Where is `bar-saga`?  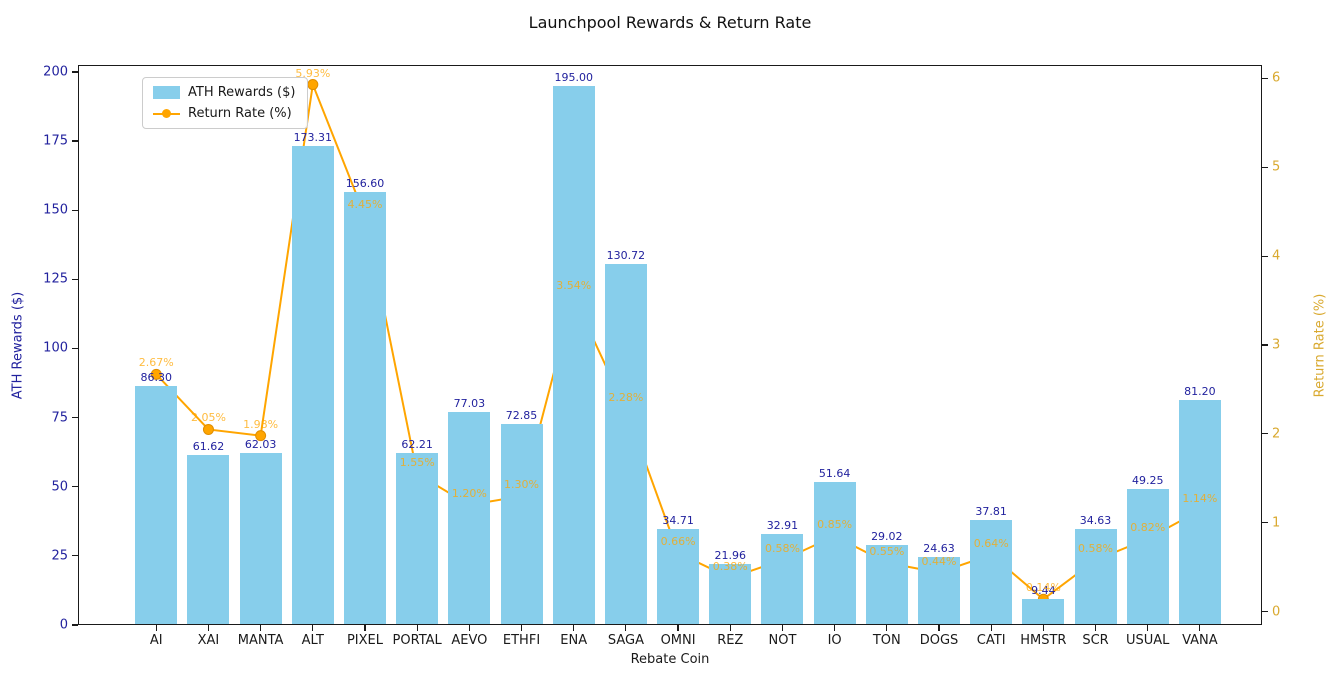 bar-saga is located at coordinates (625, 443).